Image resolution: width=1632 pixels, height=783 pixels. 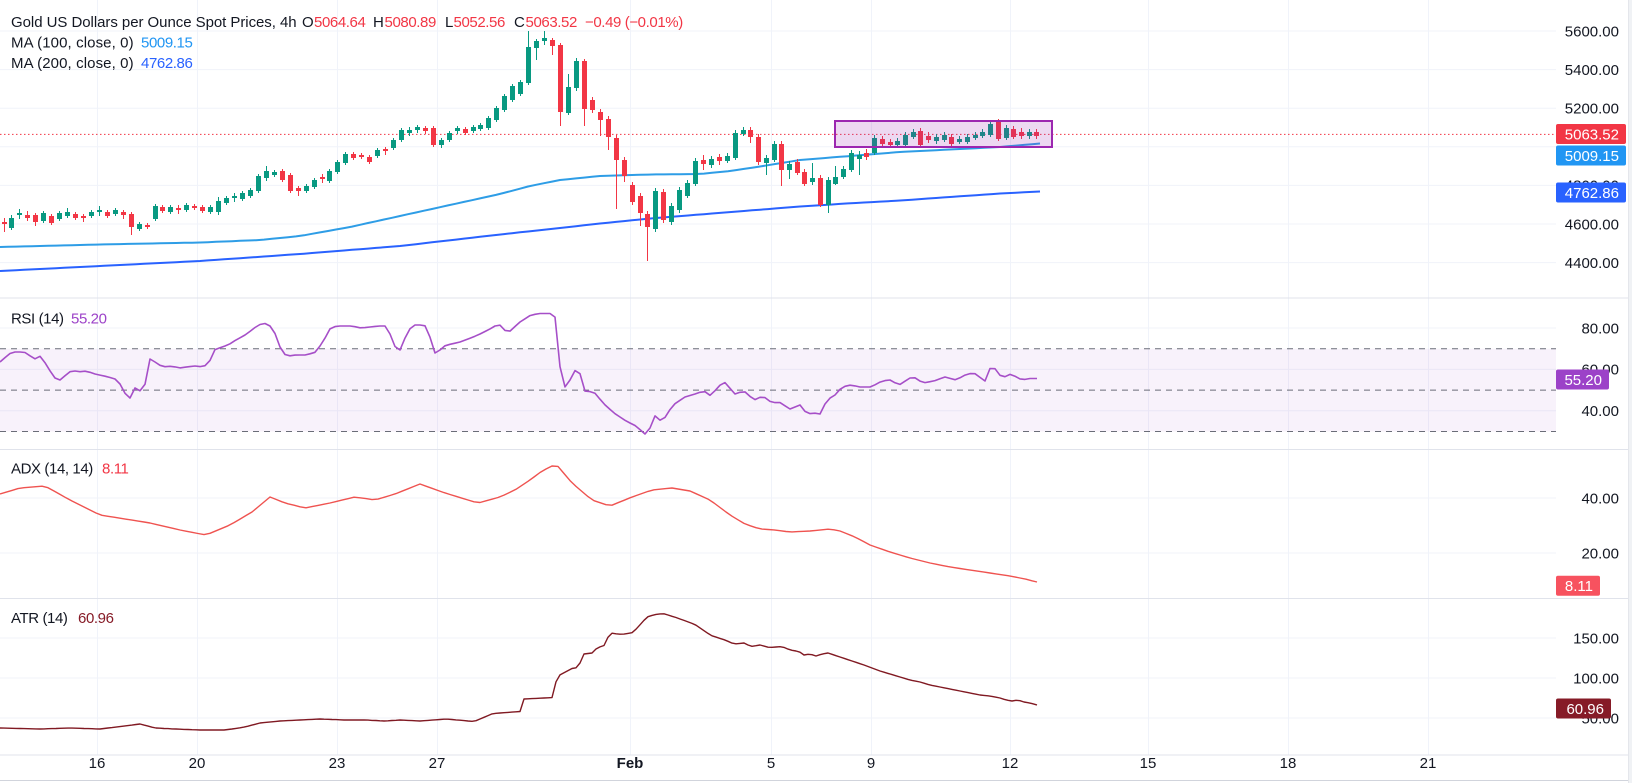 What do you see at coordinates (437, 763) in the screenshot?
I see `svg-text: 27` at bounding box center [437, 763].